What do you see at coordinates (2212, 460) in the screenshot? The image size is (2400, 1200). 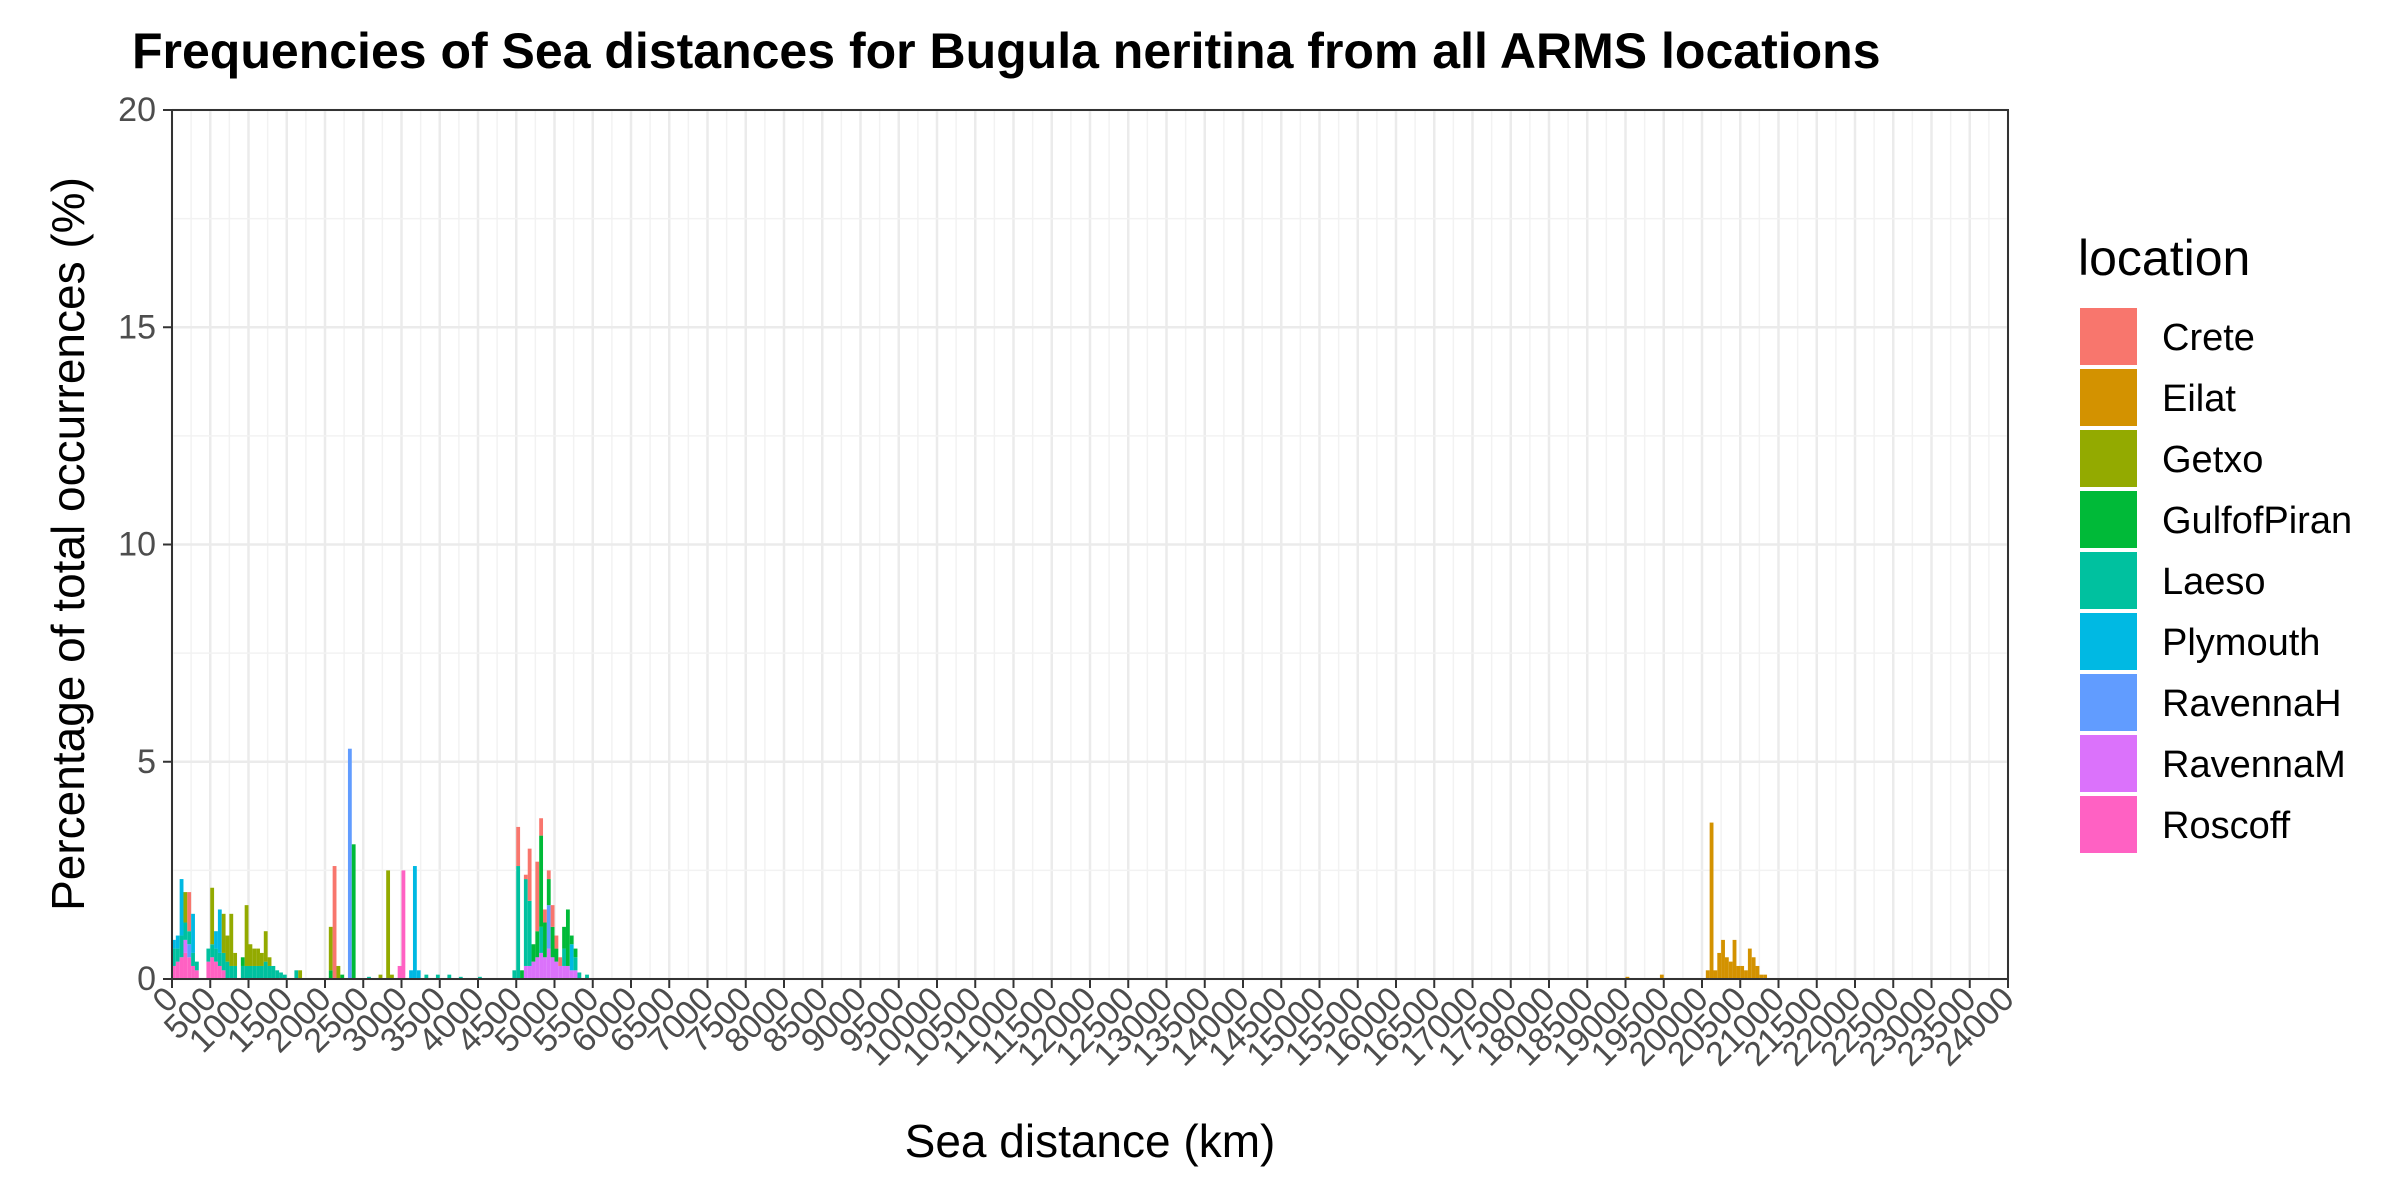 I see `legend-label-getxo: Getxo` at bounding box center [2212, 460].